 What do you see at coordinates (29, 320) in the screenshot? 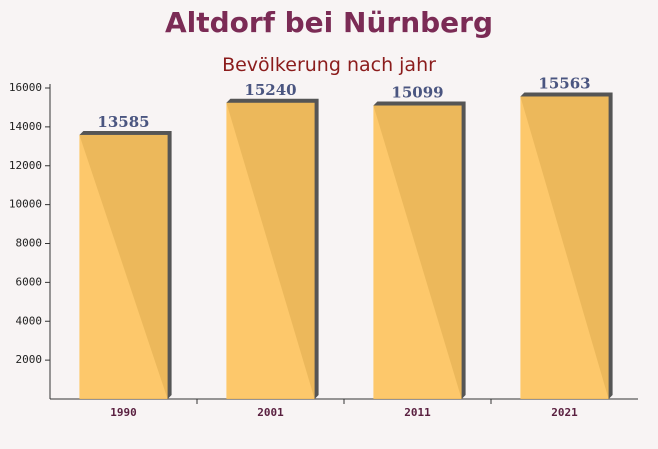
I see `y-tick-label: 4000` at bounding box center [29, 320].